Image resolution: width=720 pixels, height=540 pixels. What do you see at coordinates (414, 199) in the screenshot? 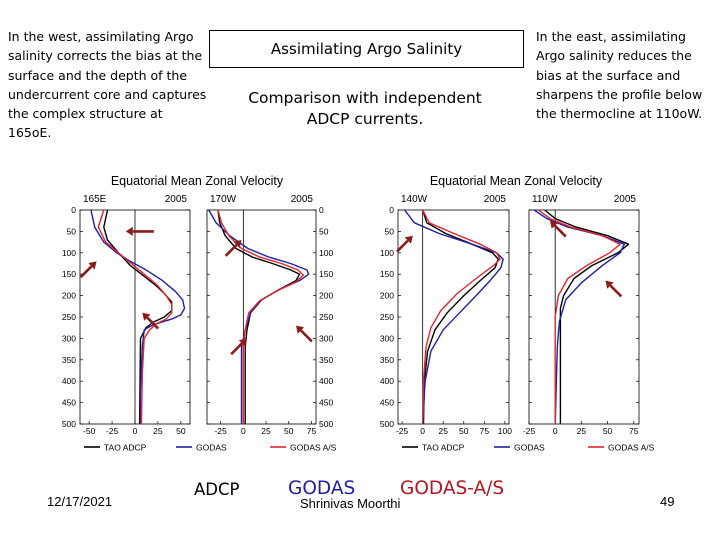
I see `panel-location: 140W` at bounding box center [414, 199].